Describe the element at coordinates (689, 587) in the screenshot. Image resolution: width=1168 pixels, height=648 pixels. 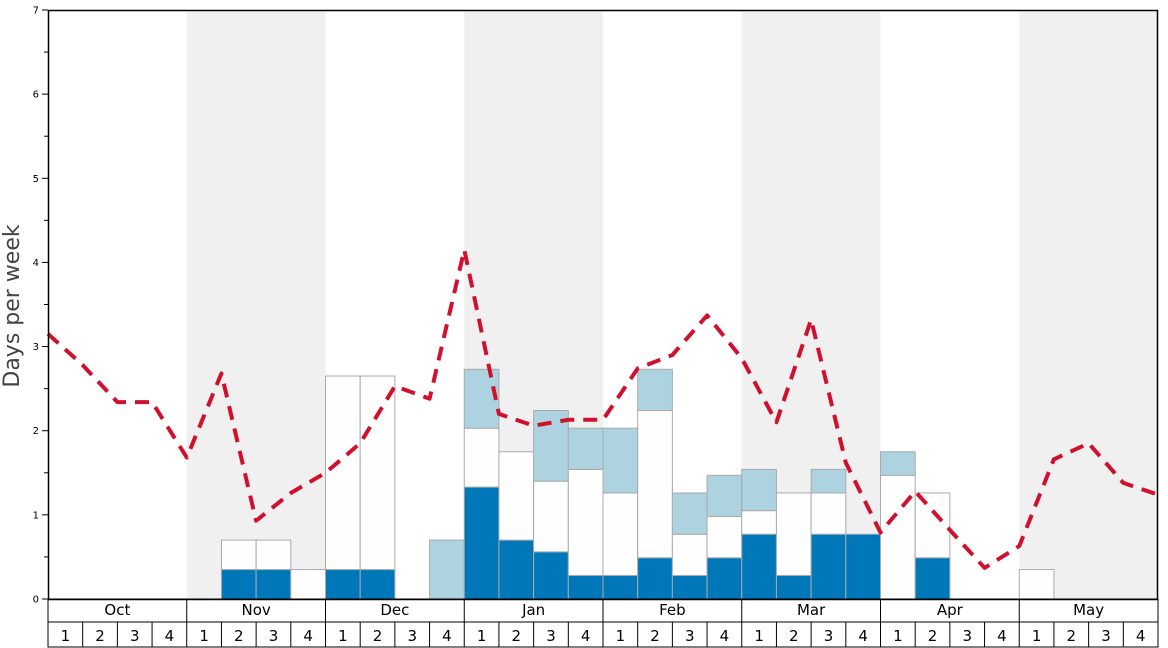
I see `bar-feb-week-3-dark` at that location.